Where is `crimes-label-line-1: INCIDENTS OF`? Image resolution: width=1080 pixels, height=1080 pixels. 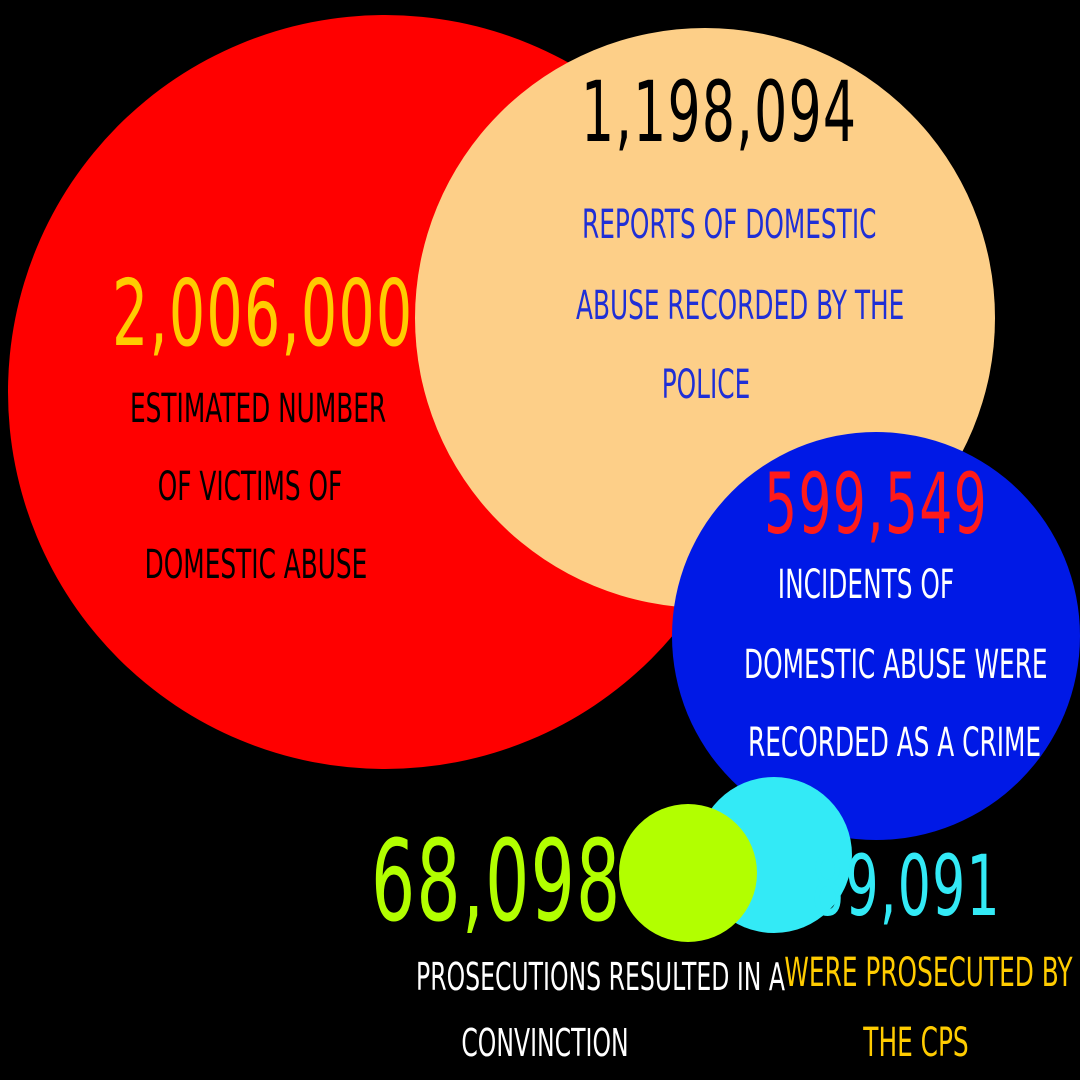
crimes-label-line-1: INCIDENTS OF is located at coordinates (866, 585).